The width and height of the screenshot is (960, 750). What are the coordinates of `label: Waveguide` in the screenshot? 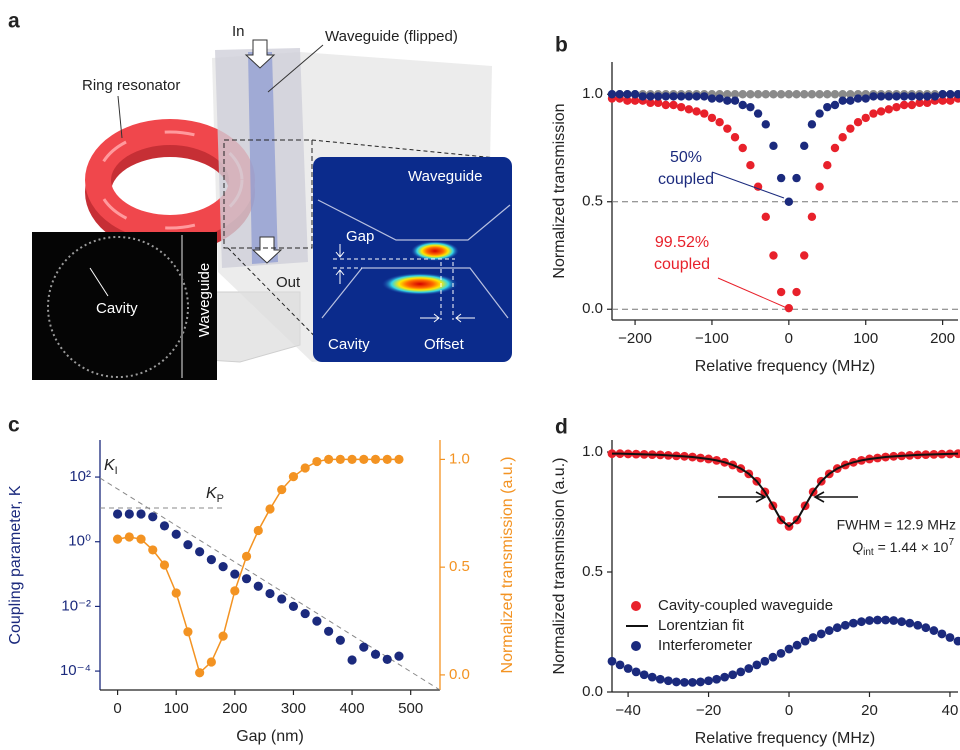 It's located at (204, 300).